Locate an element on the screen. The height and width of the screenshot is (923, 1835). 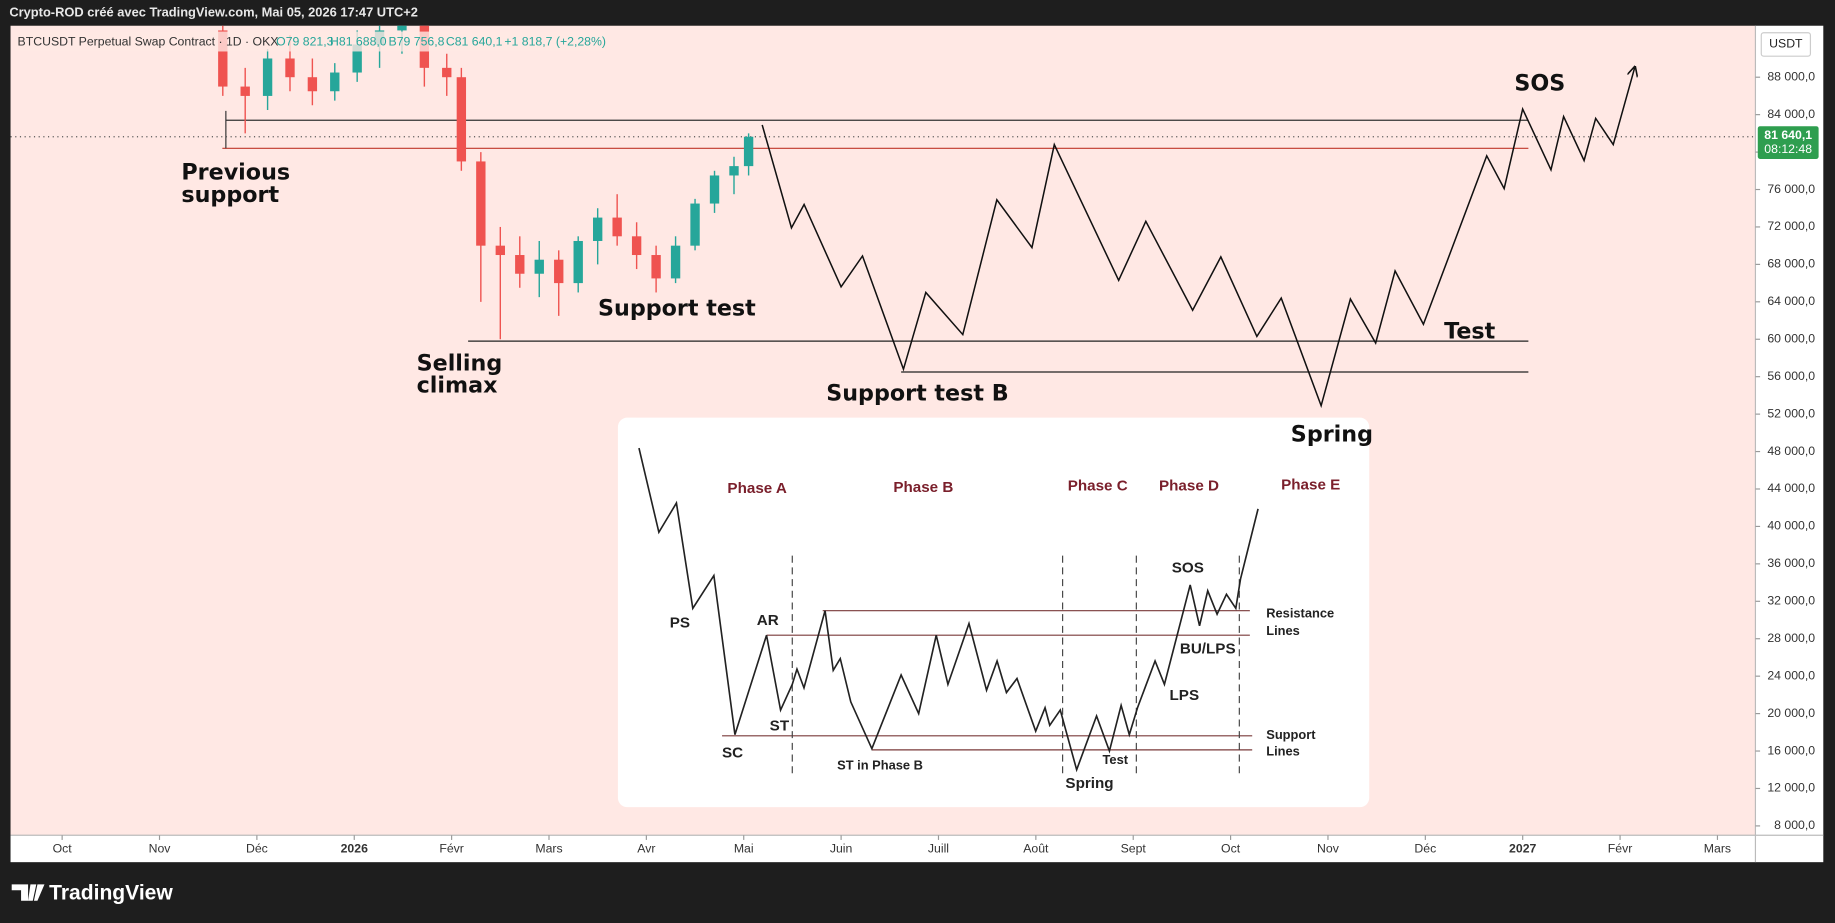
y-tick-label: 44 000,0 is located at coordinates (1791, 488).